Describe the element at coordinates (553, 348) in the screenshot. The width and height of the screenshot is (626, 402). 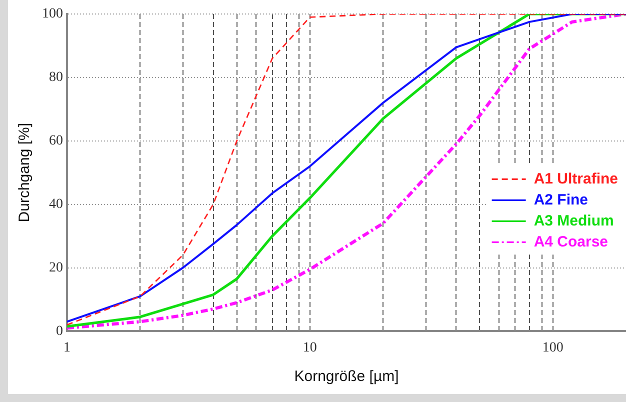
I see `x-tick-label: 100` at that location.